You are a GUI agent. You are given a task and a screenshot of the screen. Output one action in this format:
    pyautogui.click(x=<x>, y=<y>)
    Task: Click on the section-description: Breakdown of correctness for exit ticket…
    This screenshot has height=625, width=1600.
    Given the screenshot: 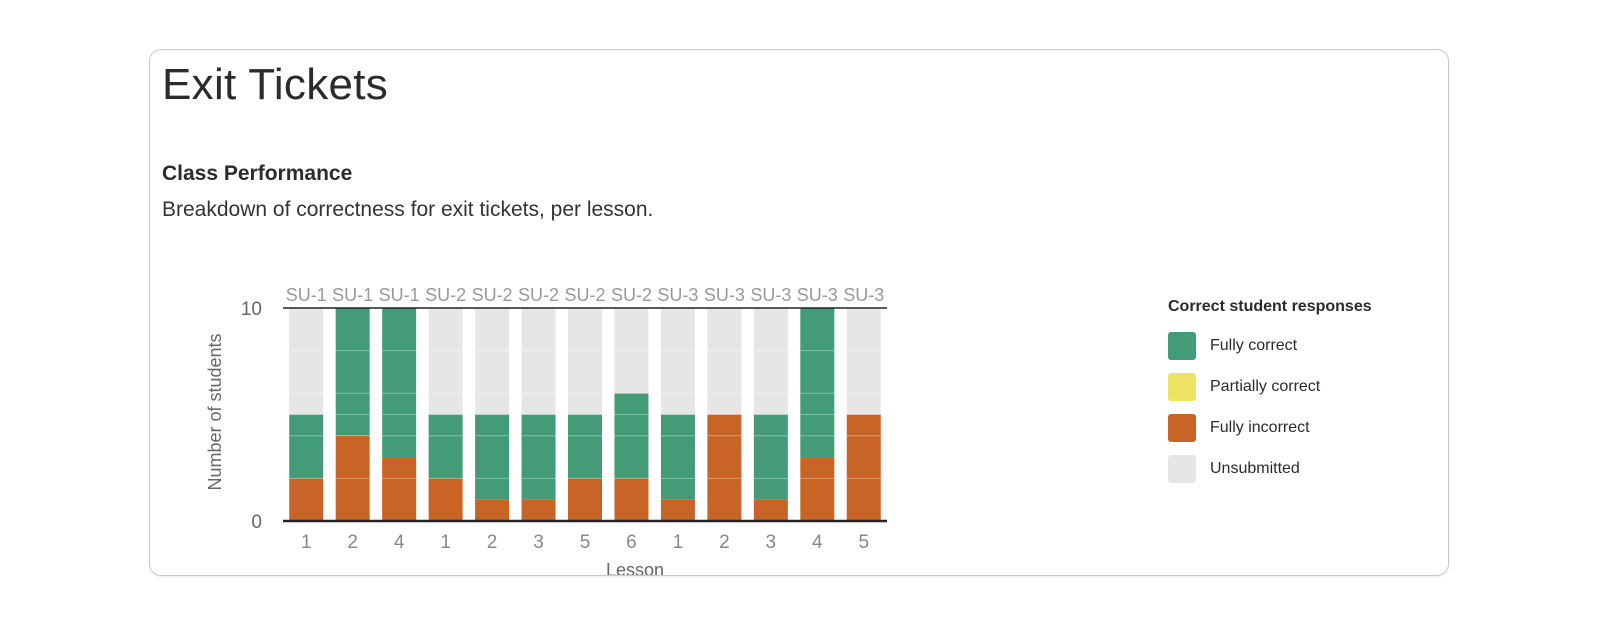 What is the action you would take?
    pyautogui.click(x=408, y=209)
    